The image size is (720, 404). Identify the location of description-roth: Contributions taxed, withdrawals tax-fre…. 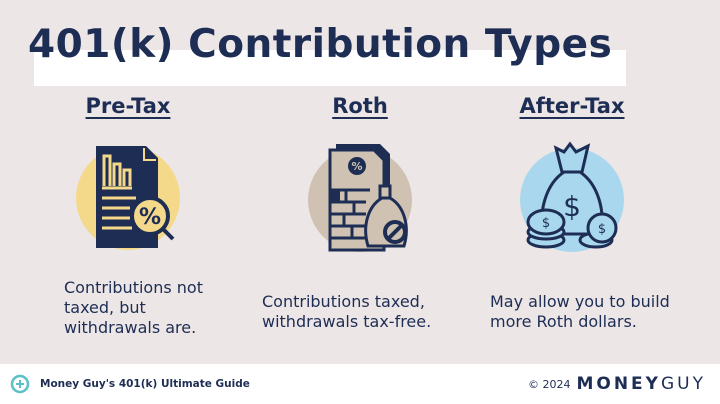
(347, 311).